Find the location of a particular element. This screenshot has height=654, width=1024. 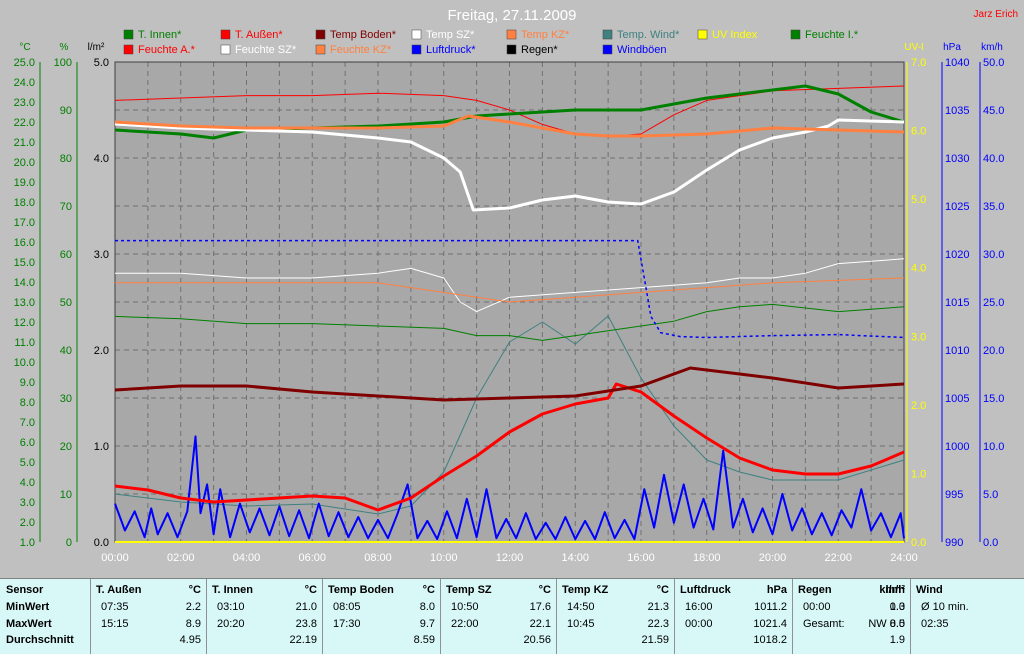

wind-tick-label: 20.0 is located at coordinates (993, 351).